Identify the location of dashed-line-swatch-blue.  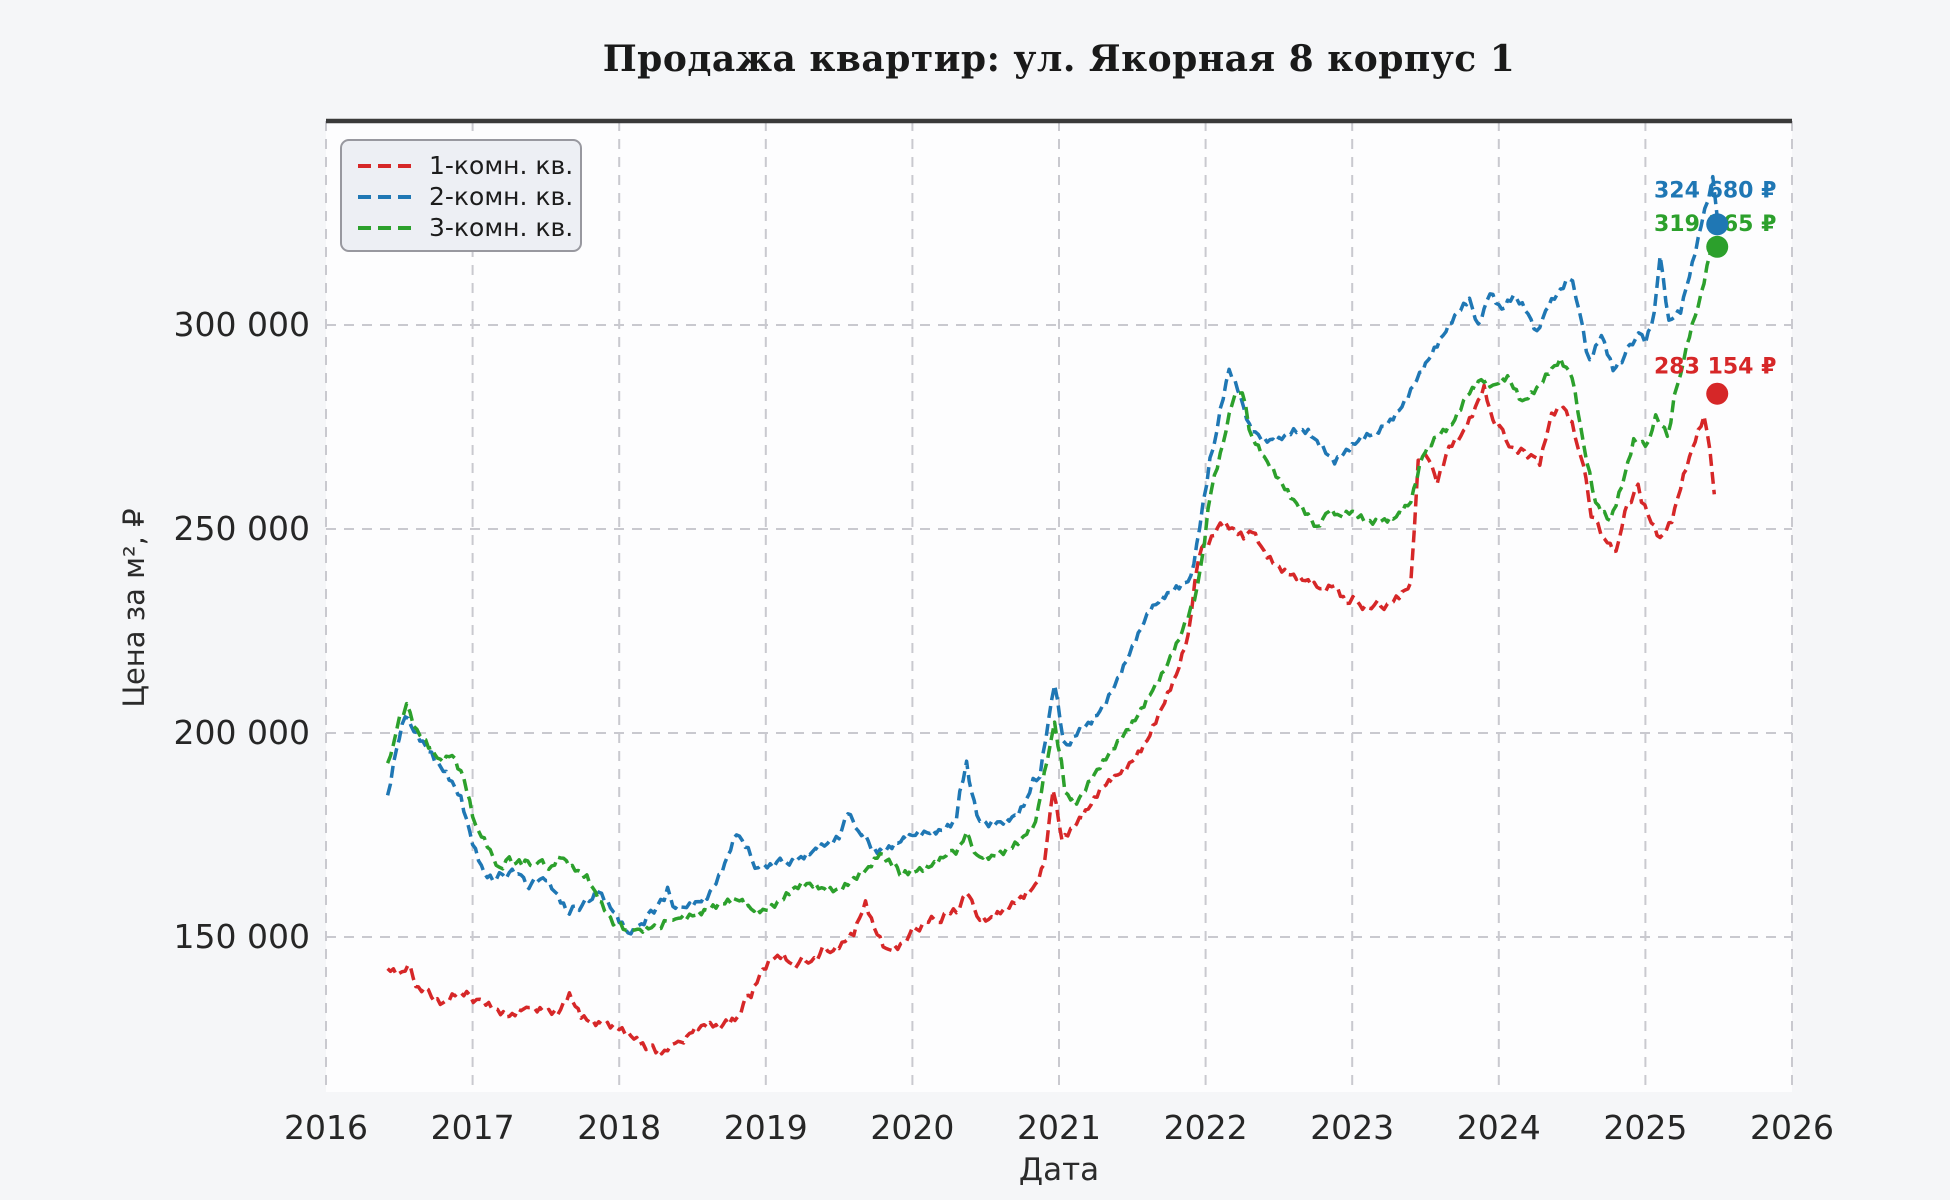
(386, 196).